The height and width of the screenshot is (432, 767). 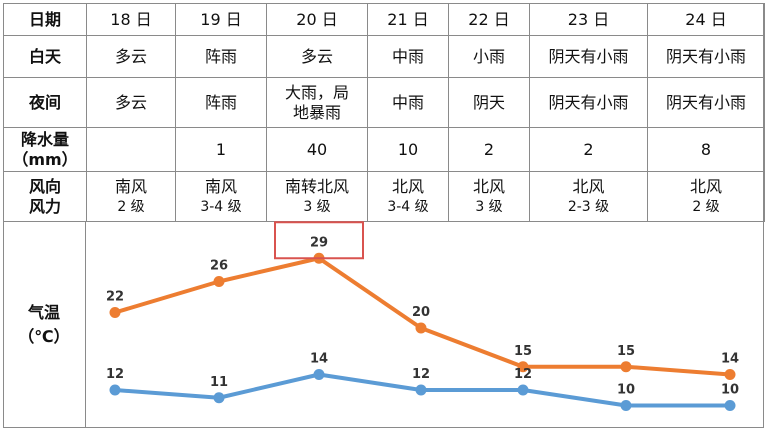 I want to click on night-weather-cell: 阵雨, so click(x=221, y=102).